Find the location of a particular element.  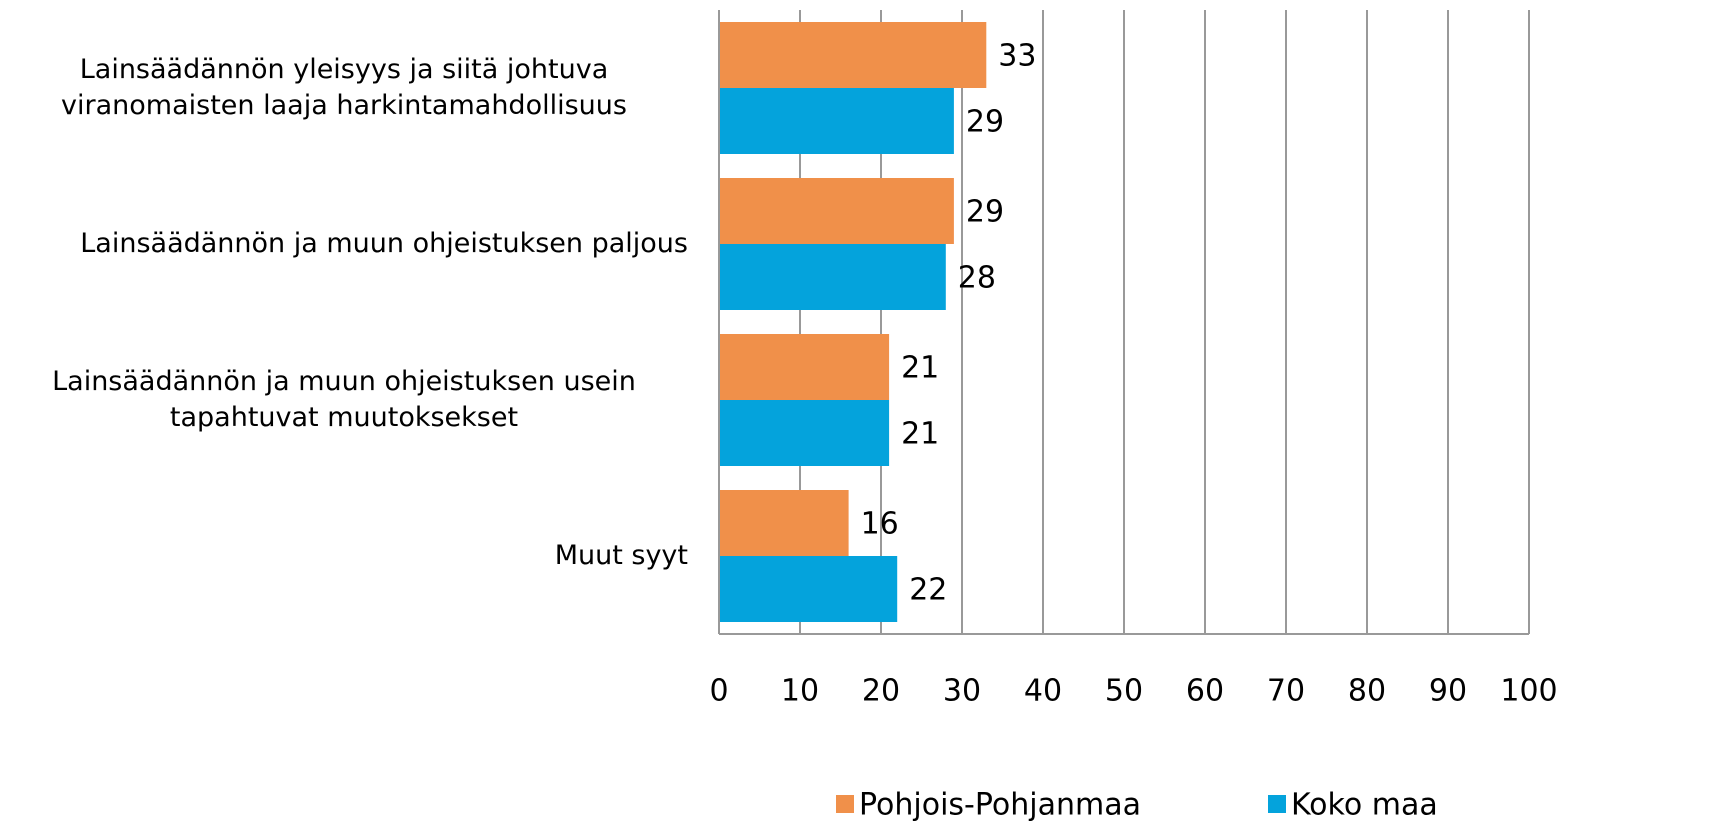

x-tick-label: 30 is located at coordinates (962, 691).